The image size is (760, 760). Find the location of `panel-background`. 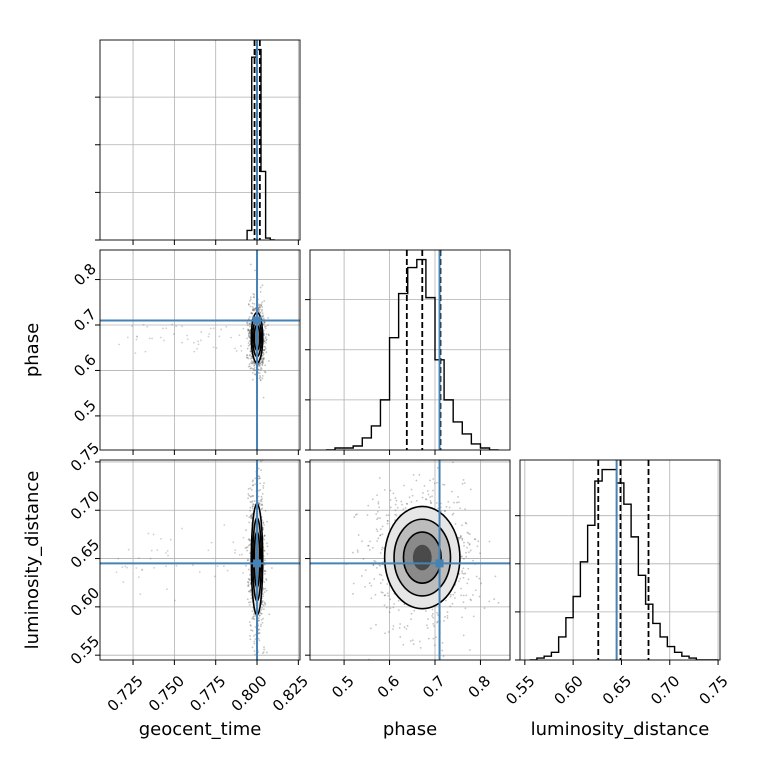

panel-background is located at coordinates (200, 560).